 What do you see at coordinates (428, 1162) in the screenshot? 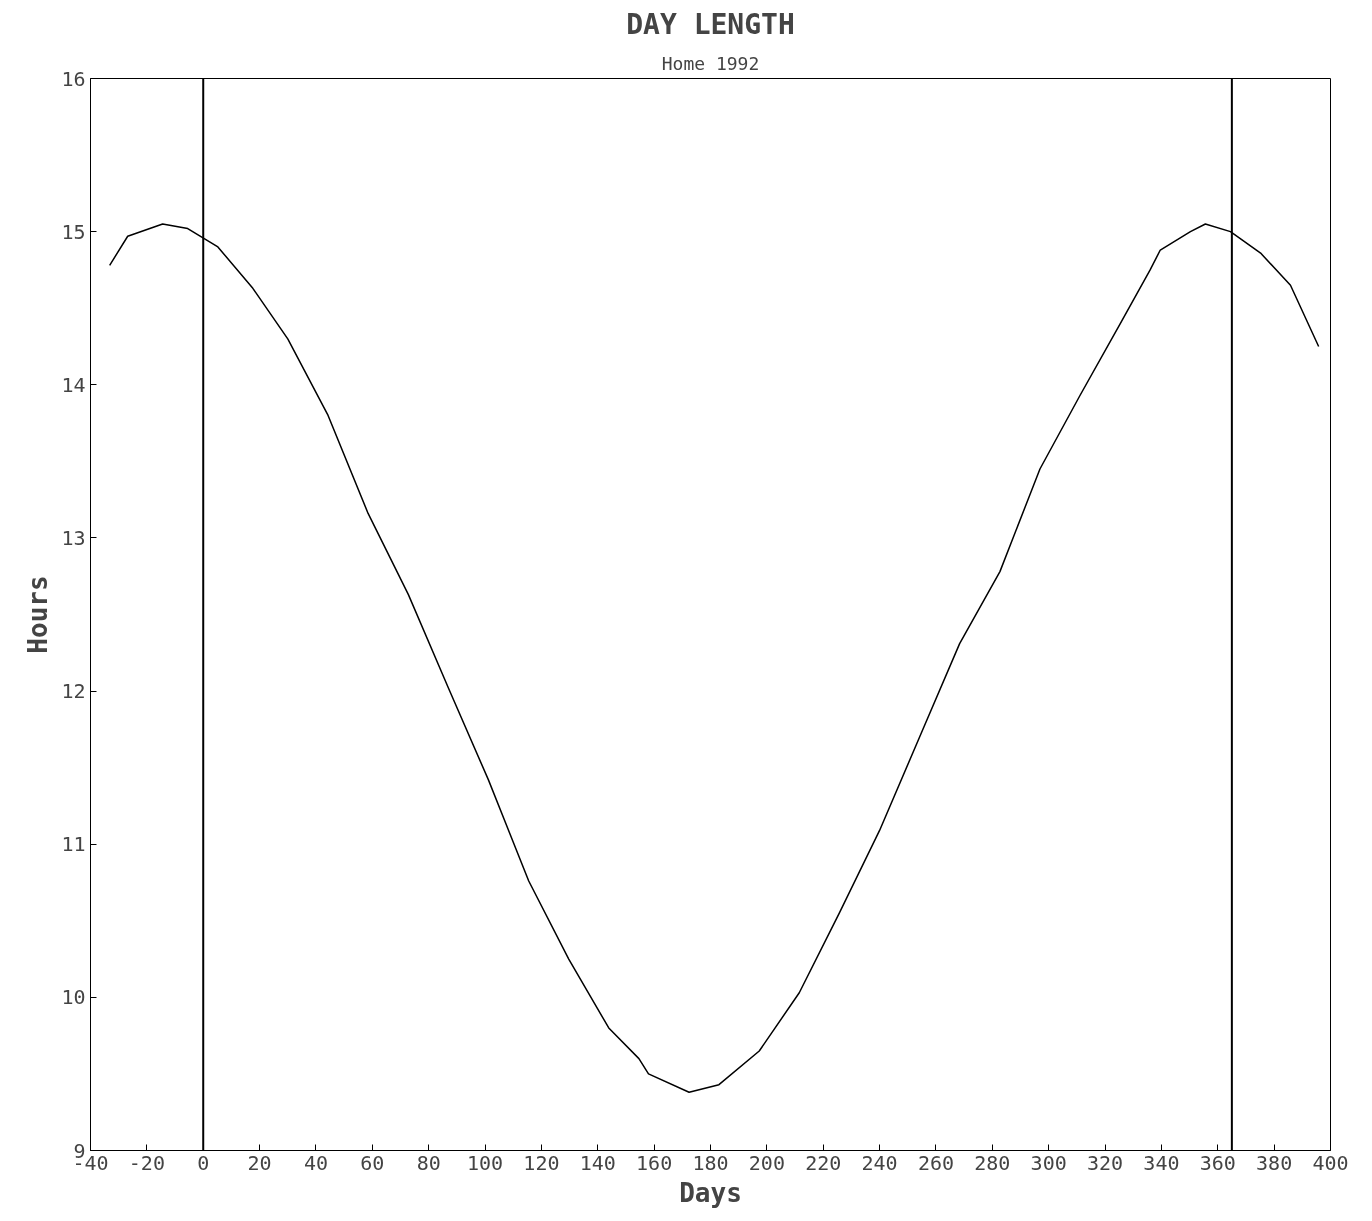
I see `x-tick-label: 80` at bounding box center [428, 1162].